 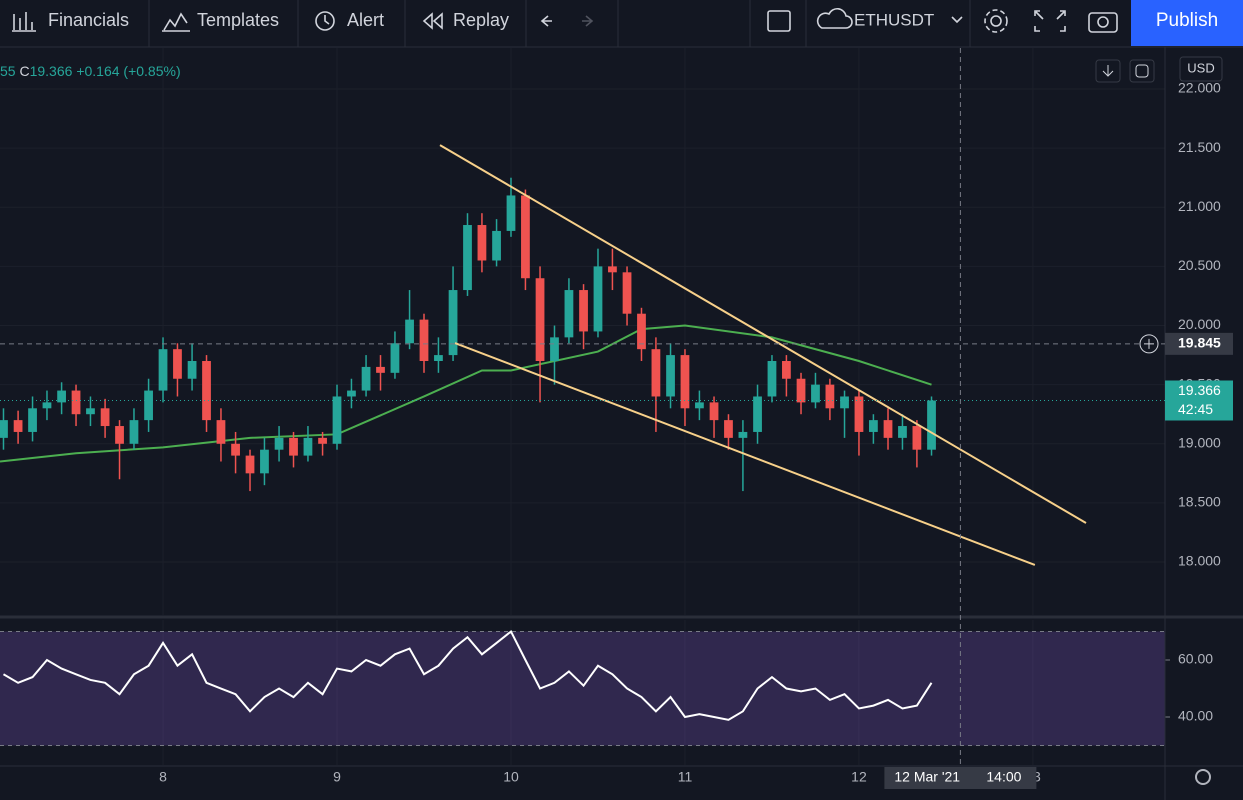 I want to click on crosshair-date-label: 12 Mar '21, so click(x=927, y=777).